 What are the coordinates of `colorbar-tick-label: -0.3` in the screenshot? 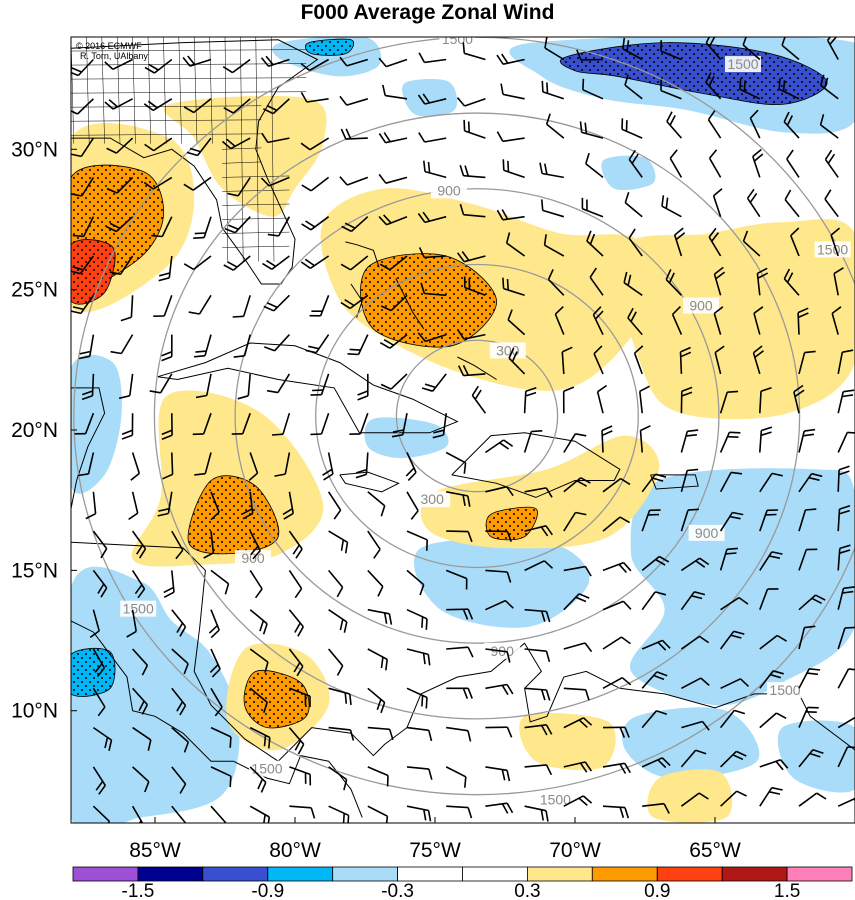 It's located at (397, 890).